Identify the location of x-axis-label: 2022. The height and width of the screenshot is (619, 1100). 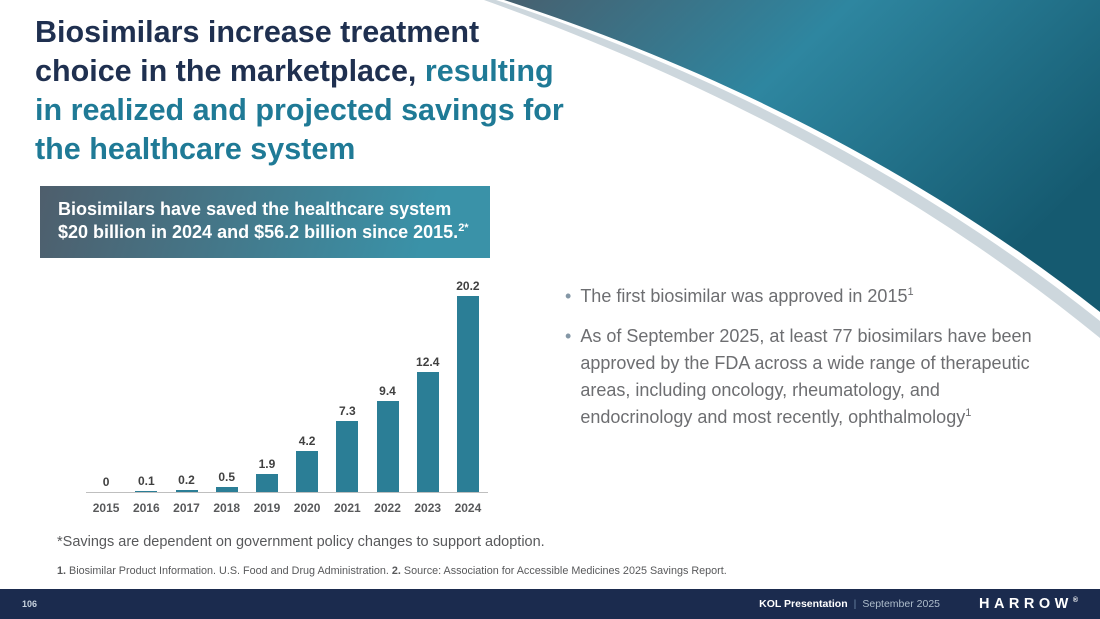
(387, 508).